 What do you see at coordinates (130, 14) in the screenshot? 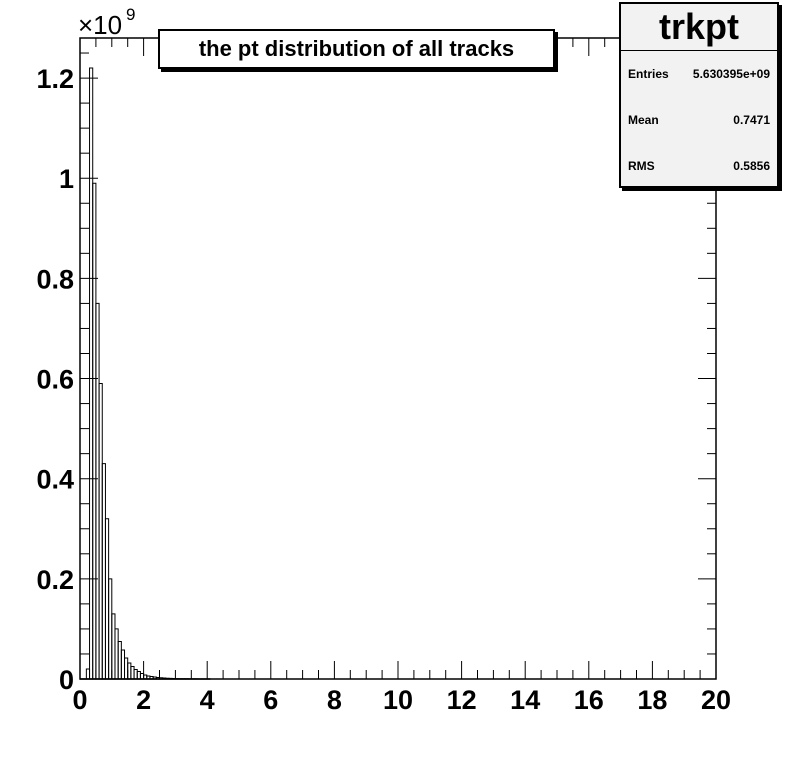
I see `y-multiplier-exponent: 9` at bounding box center [130, 14].